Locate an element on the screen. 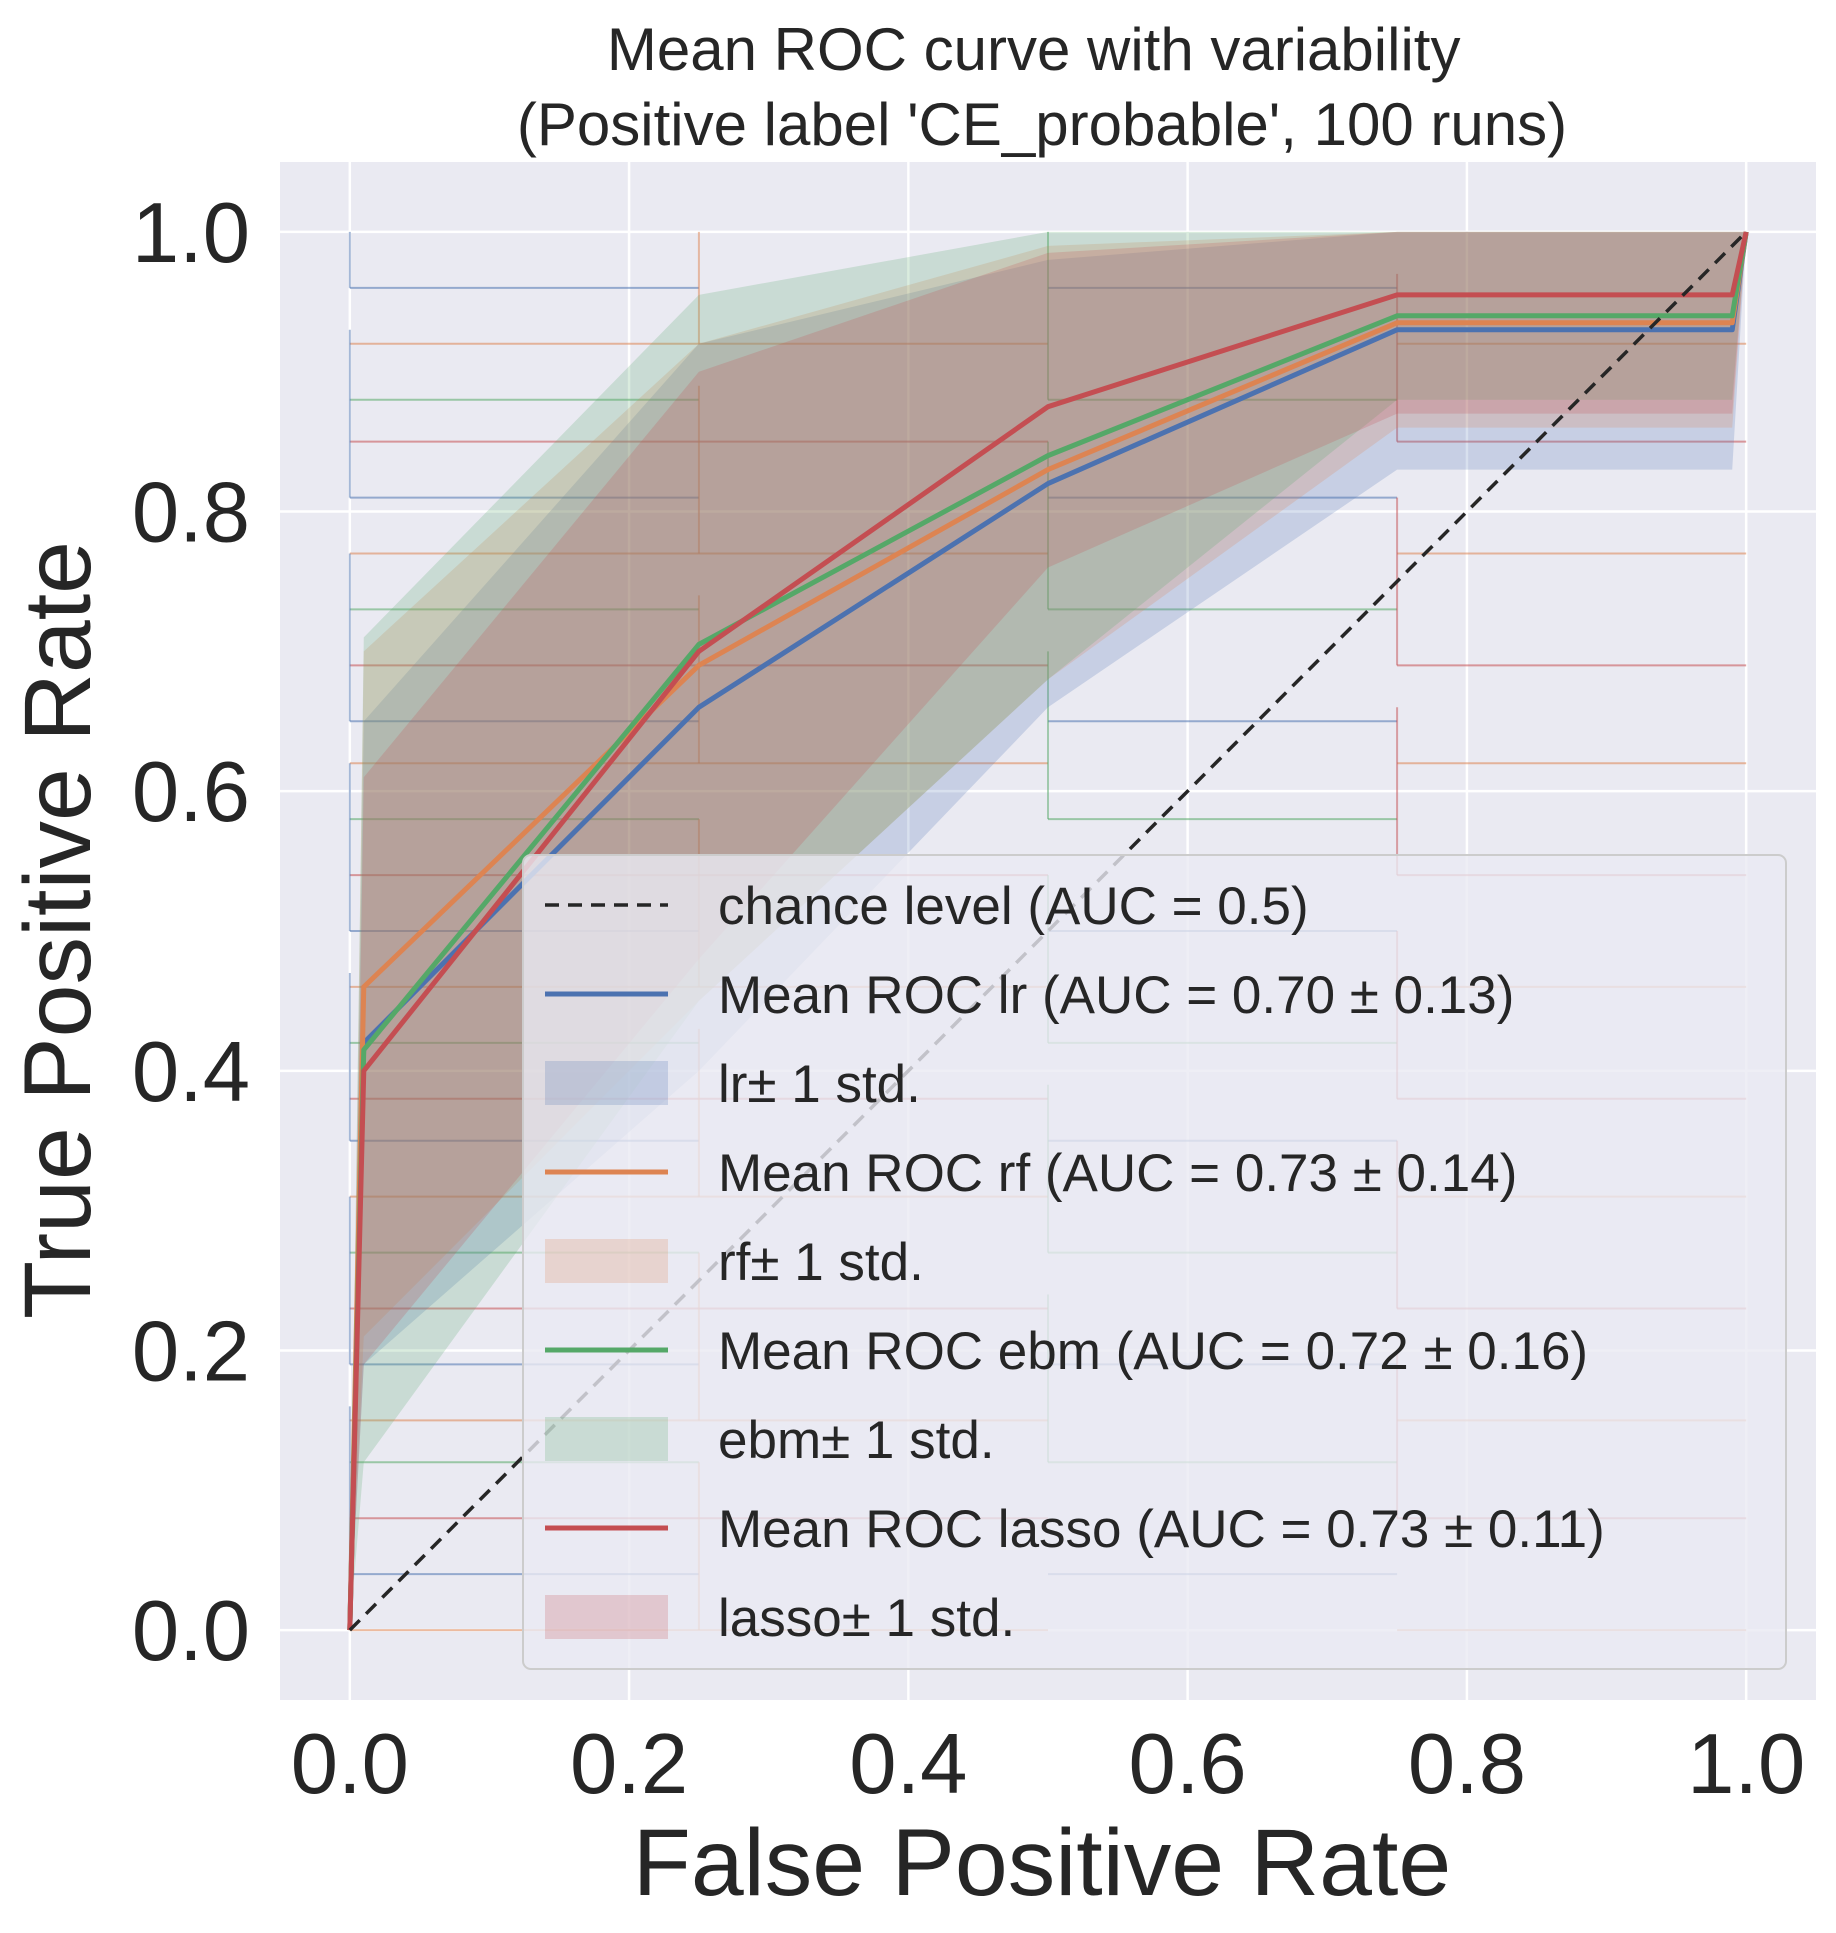 This screenshot has width=1836, height=1933. y-tick-label: 0.2 is located at coordinates (191, 1351).